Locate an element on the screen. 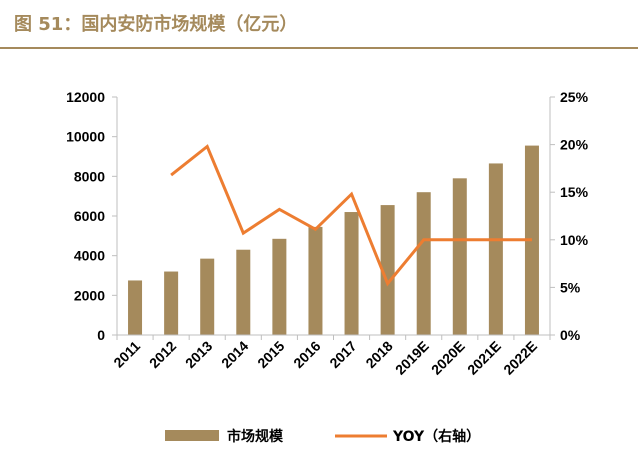 Image resolution: width=638 pixels, height=451 pixels. right-tick-label: 5% is located at coordinates (570, 287).